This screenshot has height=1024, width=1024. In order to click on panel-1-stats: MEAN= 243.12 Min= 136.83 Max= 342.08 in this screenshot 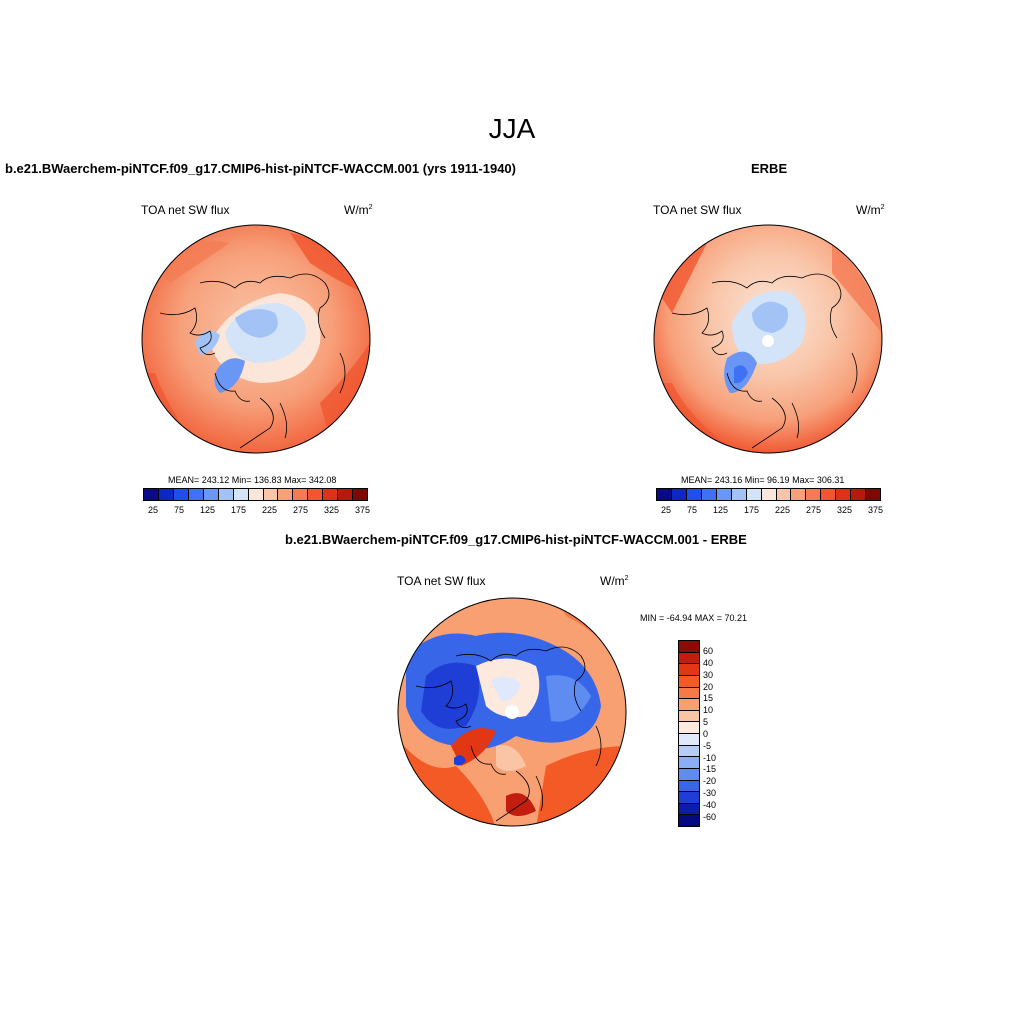, I will do `click(252, 480)`.